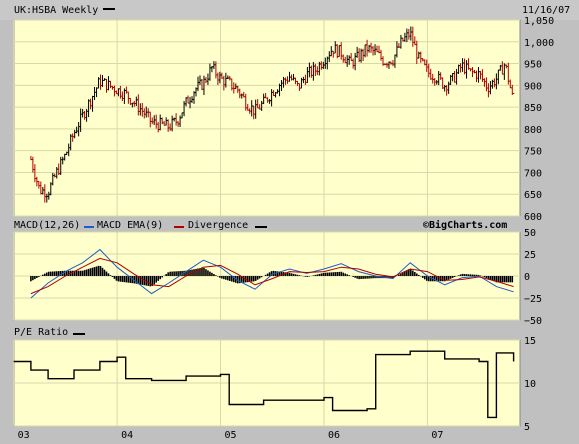 Image resolution: width=579 pixels, height=444 pixels. I want to click on y-tick-label: 0, so click(527, 277).